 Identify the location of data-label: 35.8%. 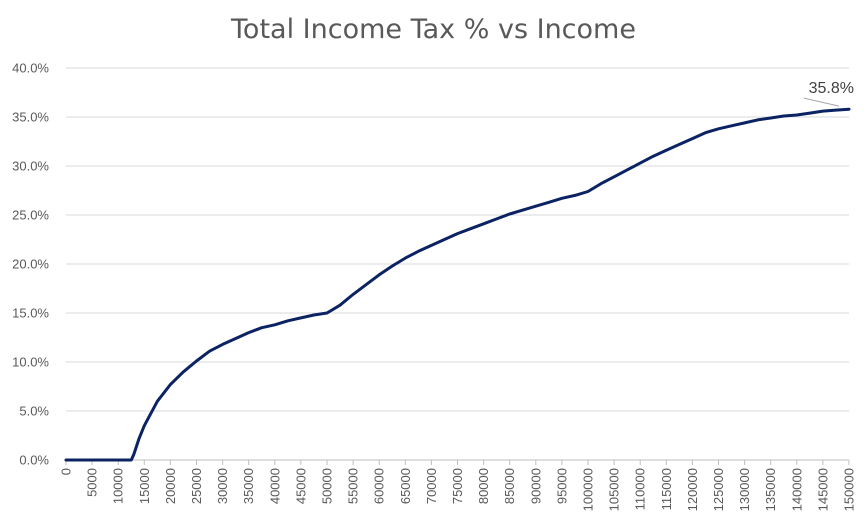
(831, 88).